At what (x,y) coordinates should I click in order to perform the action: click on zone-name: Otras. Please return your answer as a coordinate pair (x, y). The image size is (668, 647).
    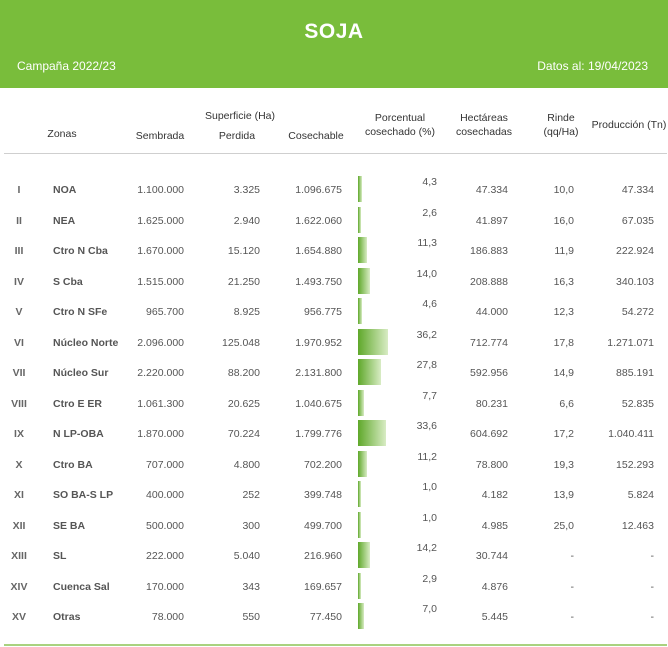
    Looking at the image, I should click on (67, 617).